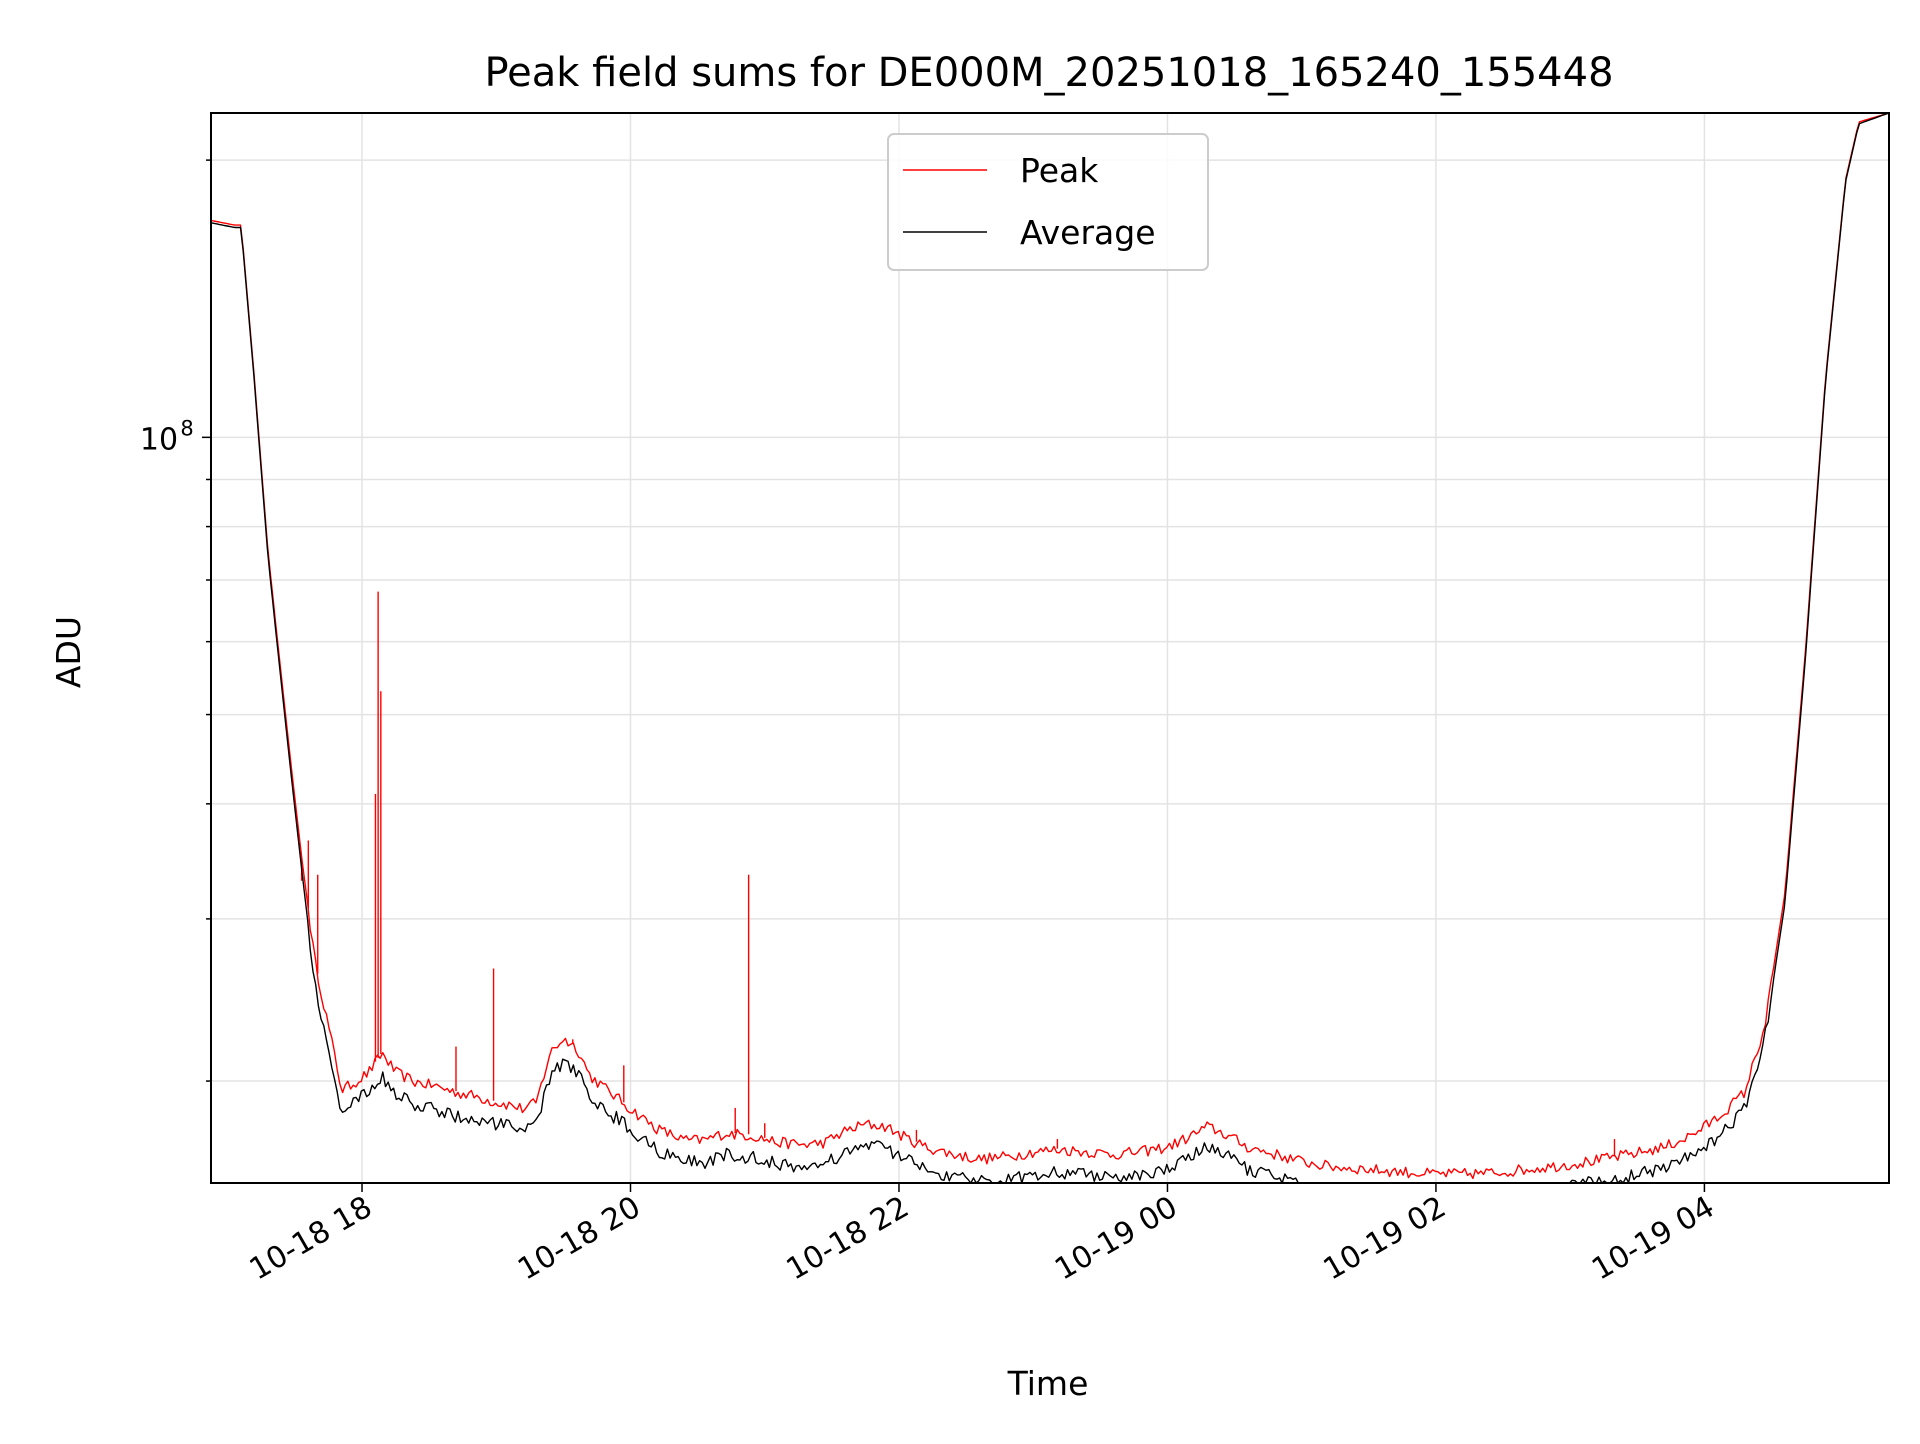 The height and width of the screenshot is (1444, 1920). I want to click on legend-box, so click(1048, 202).